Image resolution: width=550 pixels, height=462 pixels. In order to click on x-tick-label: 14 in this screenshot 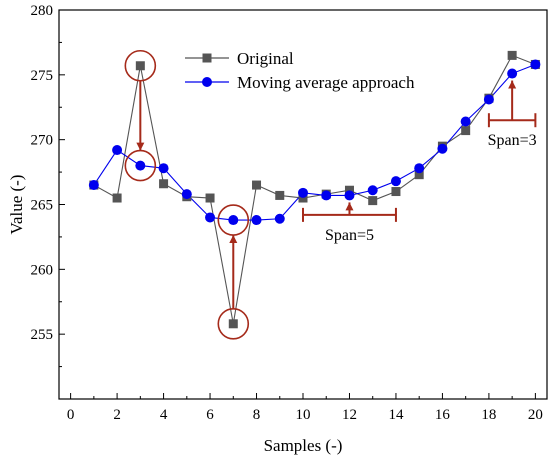, I will do `click(396, 415)`.